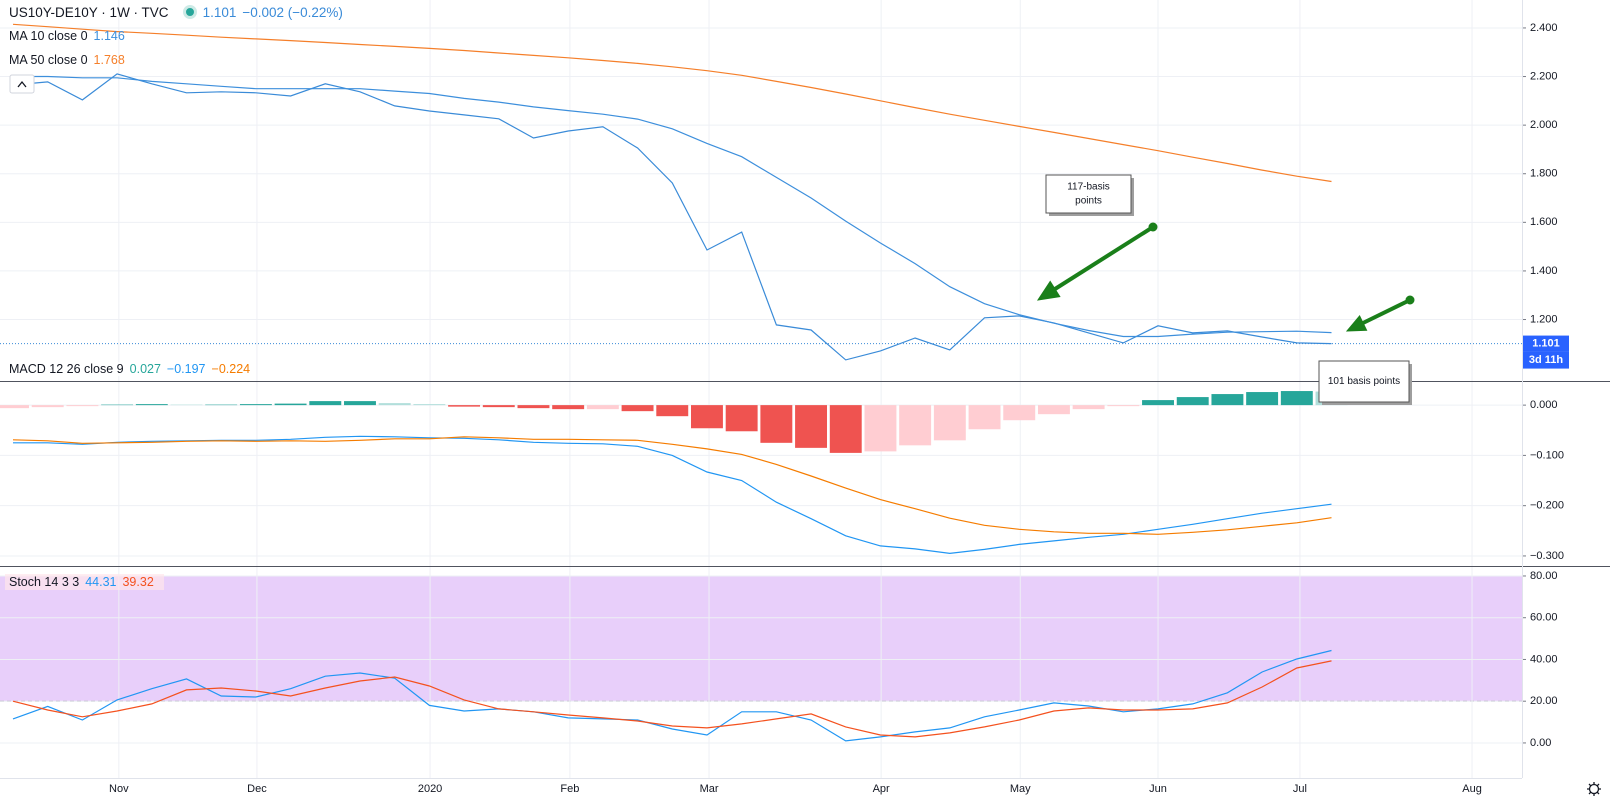 The height and width of the screenshot is (798, 1610). What do you see at coordinates (1547, 506) in the screenshot?
I see `y-tick-label: −0.200` at bounding box center [1547, 506].